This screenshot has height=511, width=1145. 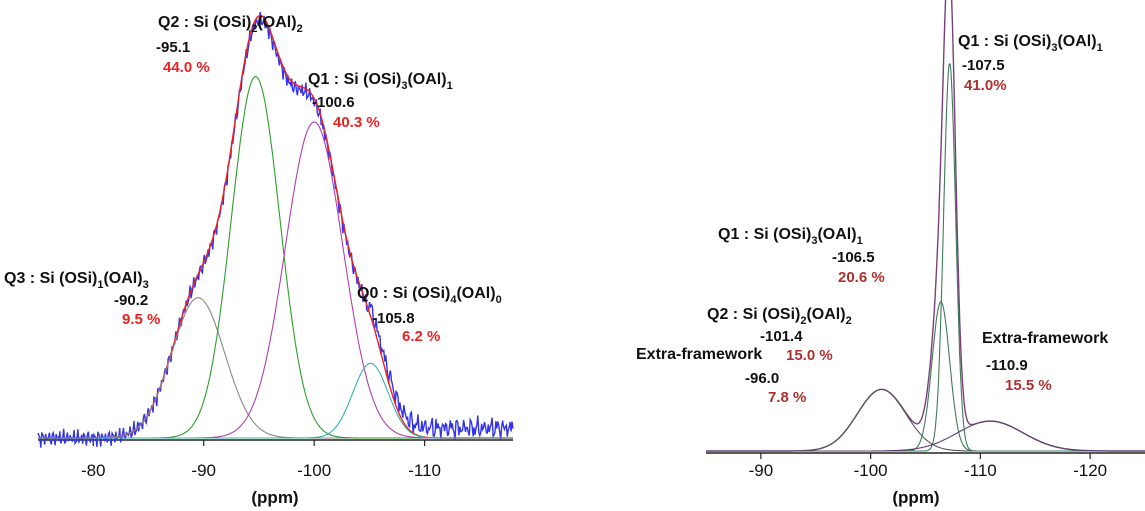 What do you see at coordinates (985, 85) in the screenshot?
I see `percentage-label: 41.0%` at bounding box center [985, 85].